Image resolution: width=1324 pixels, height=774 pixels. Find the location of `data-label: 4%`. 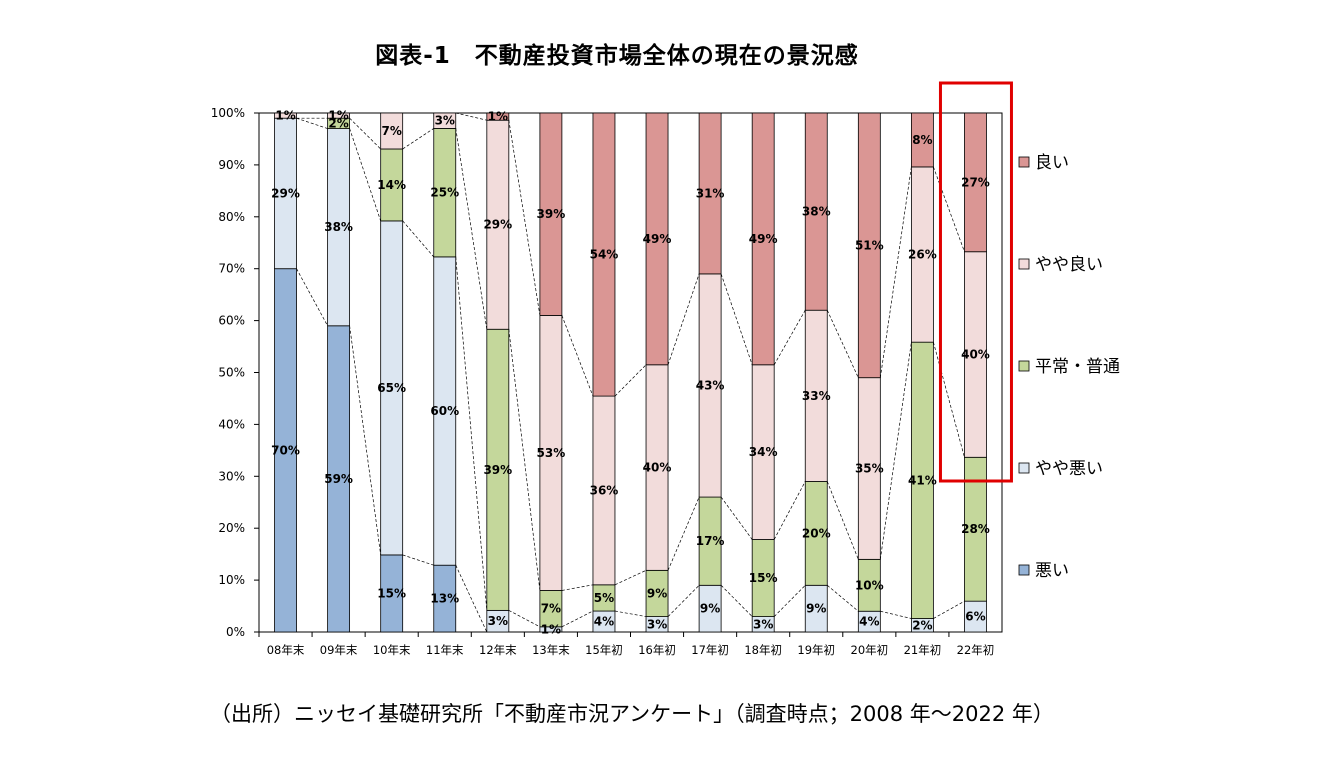

data-label: 4% is located at coordinates (869, 622).